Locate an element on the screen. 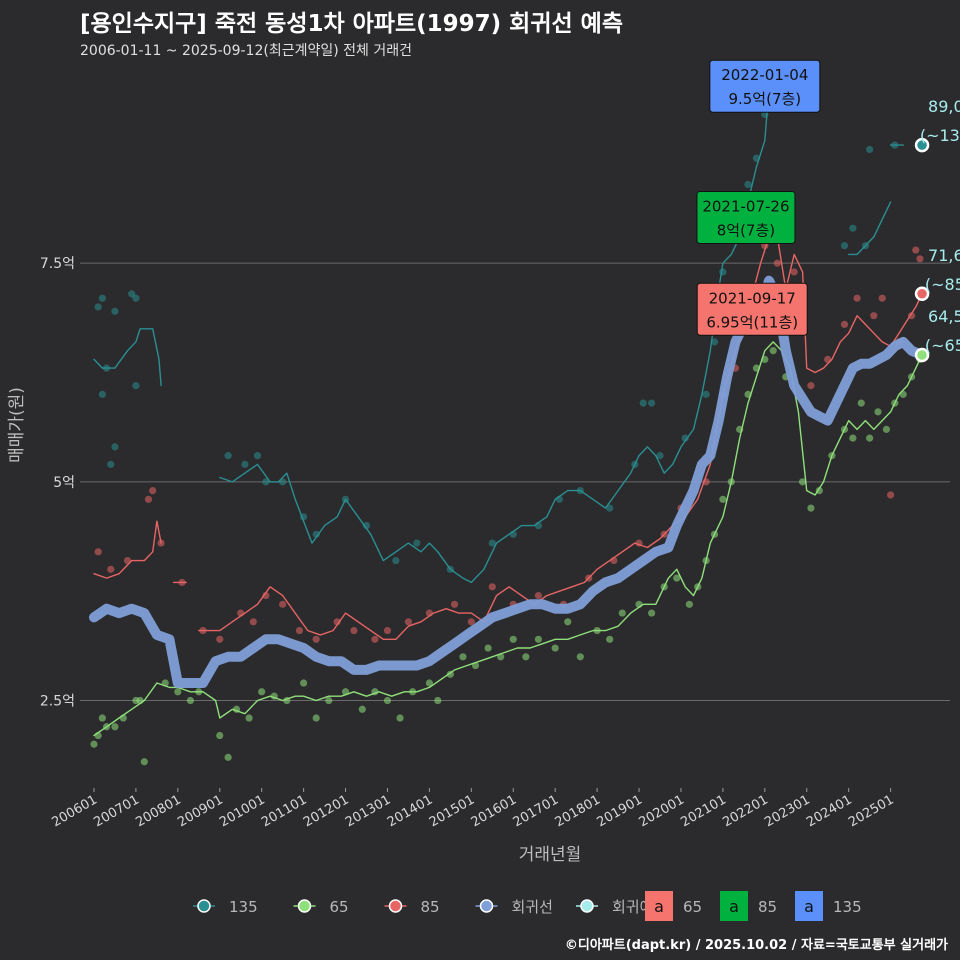 The image size is (960, 960). x-tick-label: 202501 is located at coordinates (871, 811).